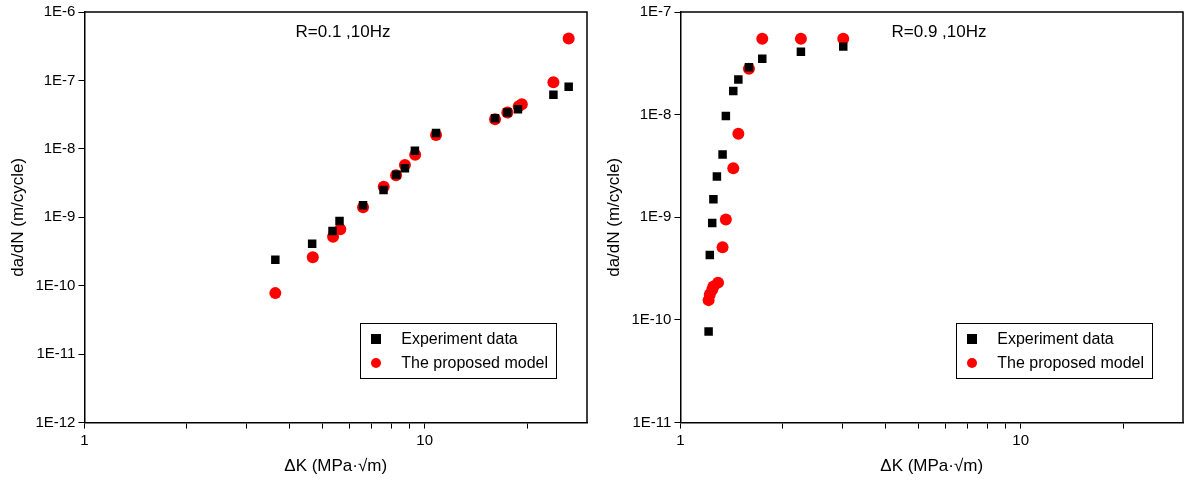 The height and width of the screenshot is (483, 1191). Describe the element at coordinates (55, 421) in the screenshot. I see `y-tick-label: 1E-12` at that location.